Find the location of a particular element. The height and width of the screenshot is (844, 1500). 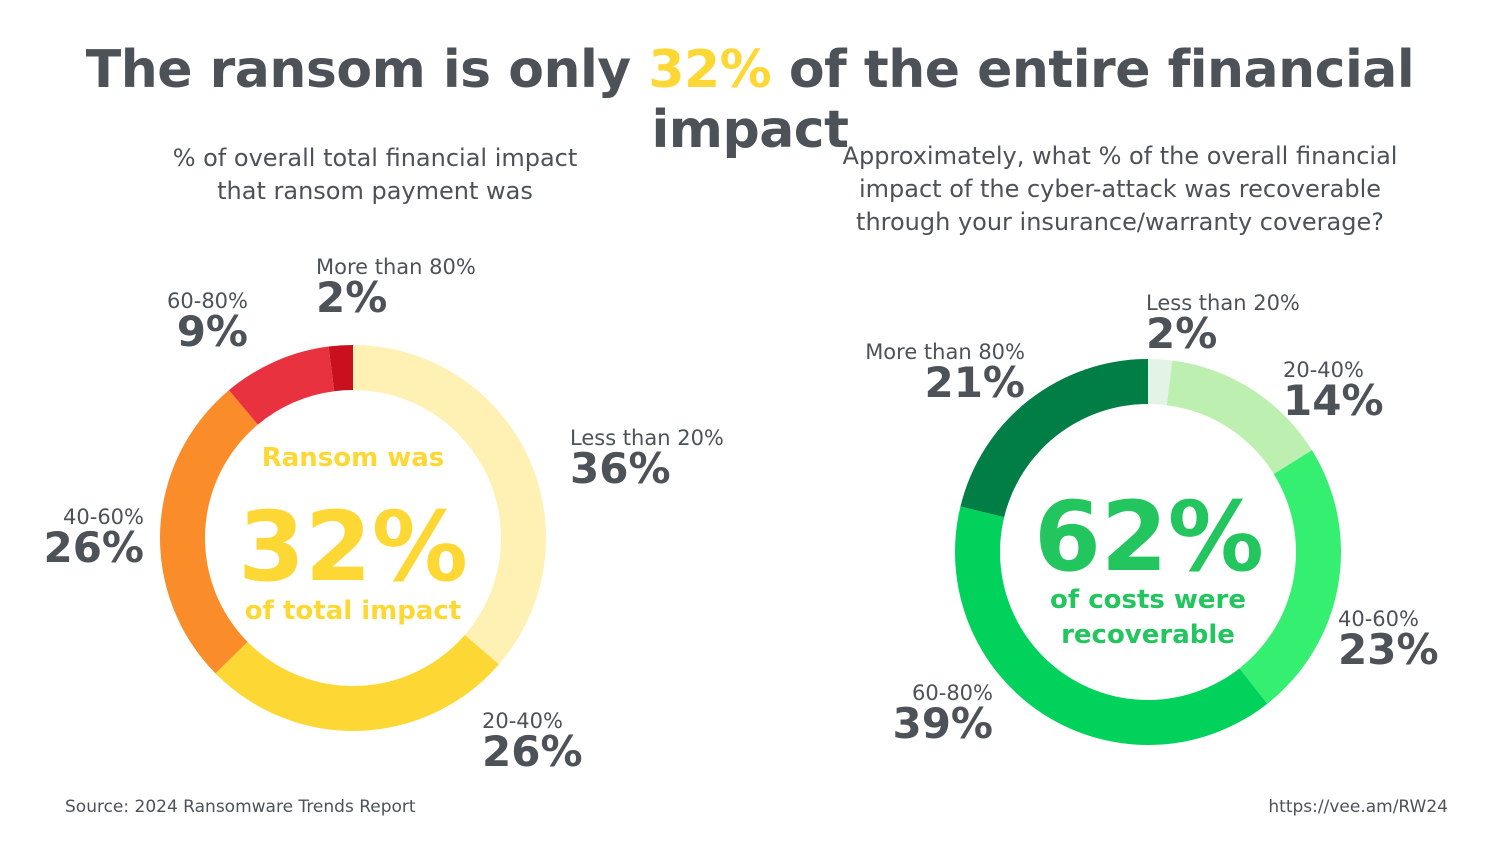

title-highlight: 32% is located at coordinates (710, 70).